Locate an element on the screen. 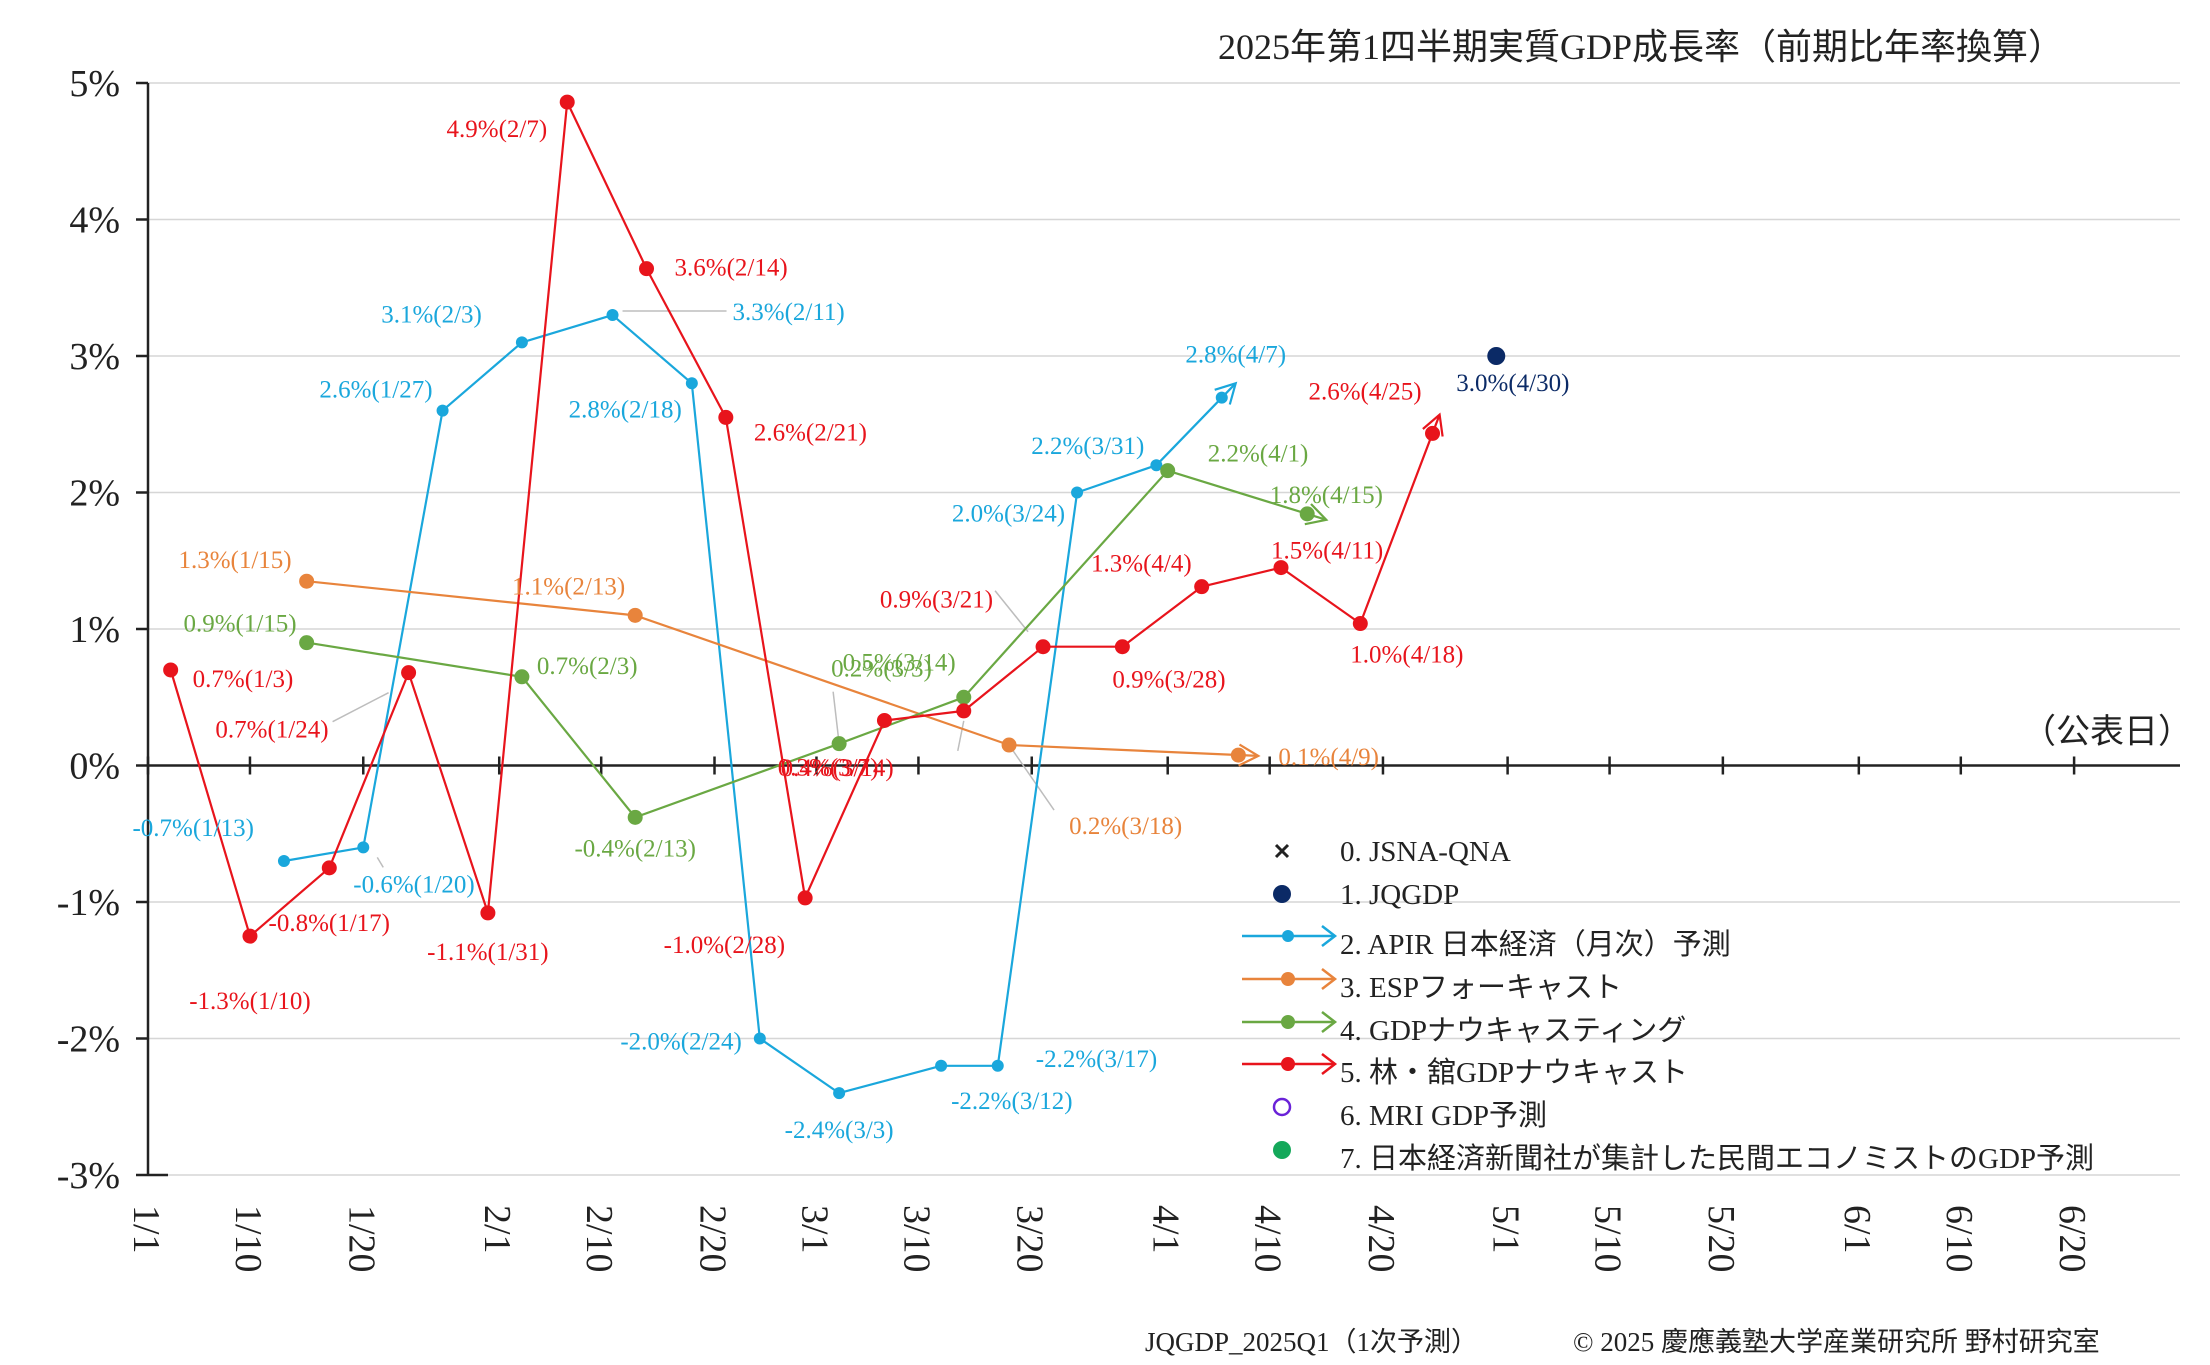 This screenshot has height=1365, width=2210. legend-label: 3. ESPフォーキャスト is located at coordinates (1481, 988).